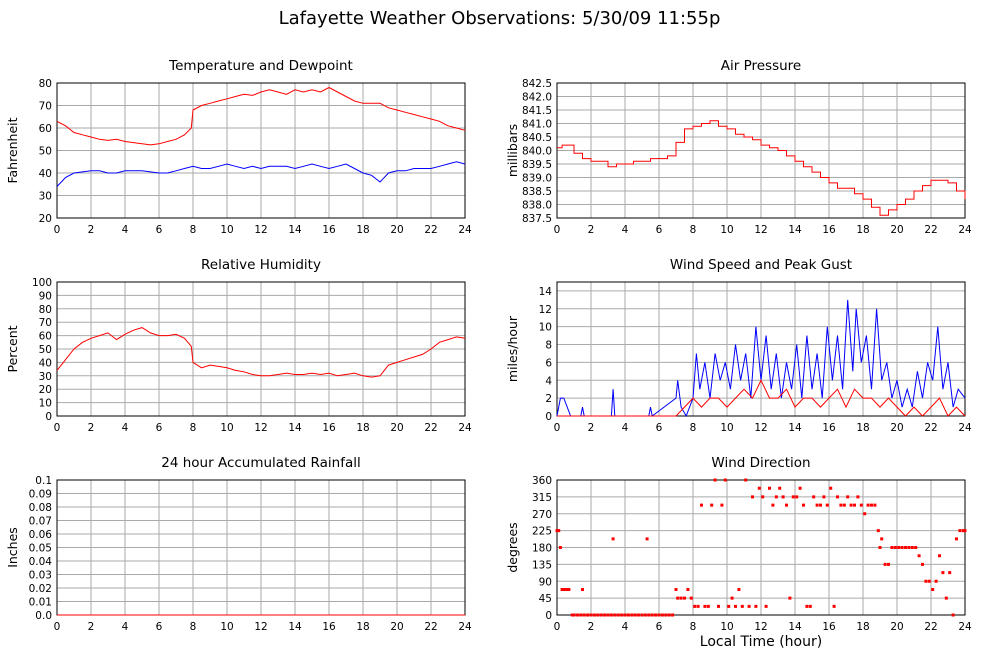 The image size is (999, 659). I want to click on y-tick-label: 0.03, so click(40, 576).